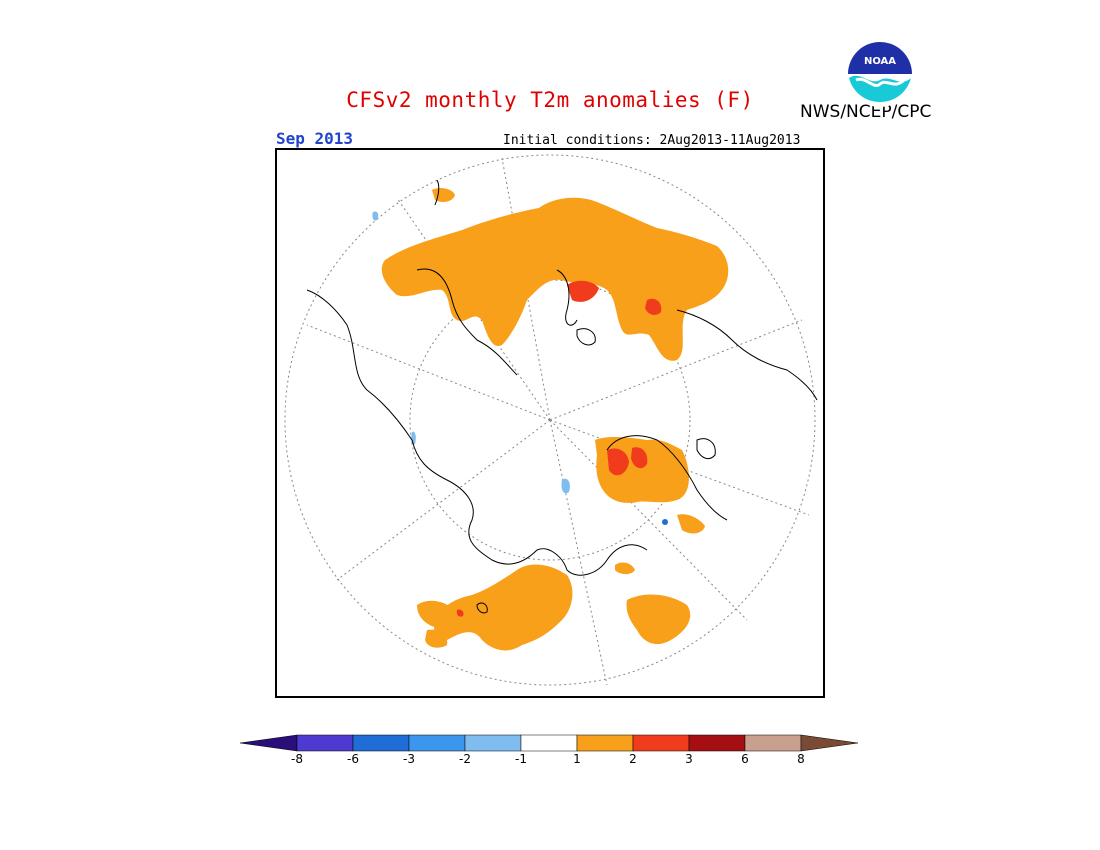 The image size is (1100, 850). I want to click on colorbar-tick-label: -1, so click(521, 759).